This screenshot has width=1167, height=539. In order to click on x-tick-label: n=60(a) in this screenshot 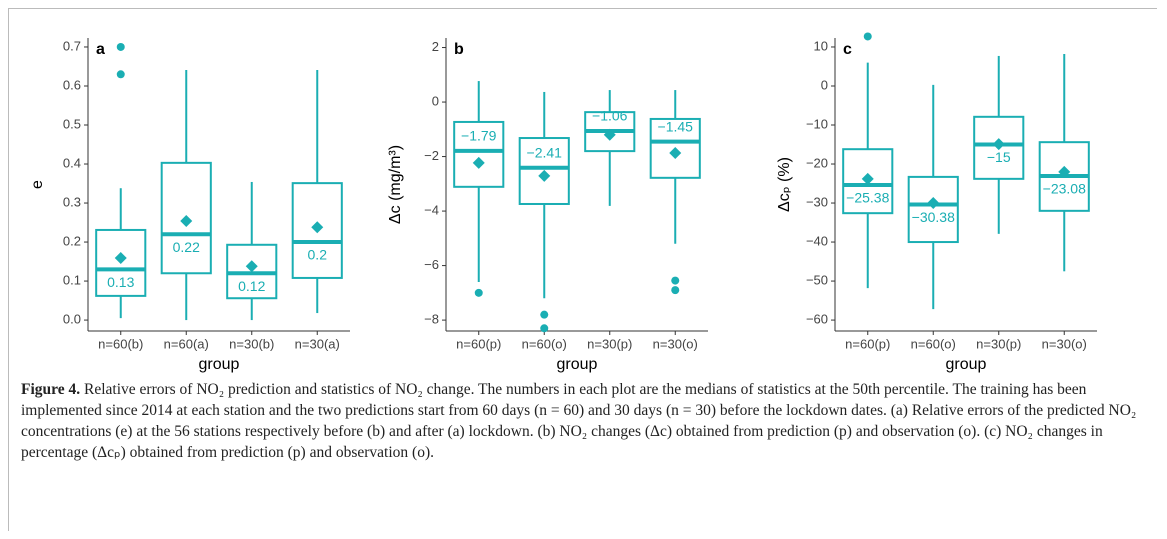, I will do `click(186, 343)`.